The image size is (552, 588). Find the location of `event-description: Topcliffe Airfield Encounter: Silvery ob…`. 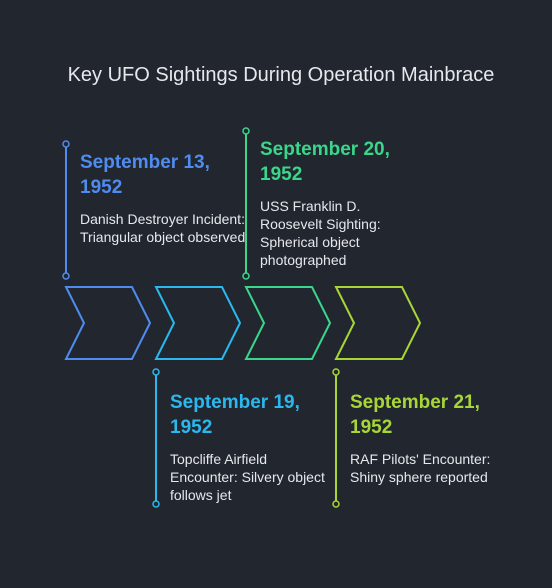

event-description: Topcliffe Airfield Encounter: Silvery ob… is located at coordinates (250, 477).